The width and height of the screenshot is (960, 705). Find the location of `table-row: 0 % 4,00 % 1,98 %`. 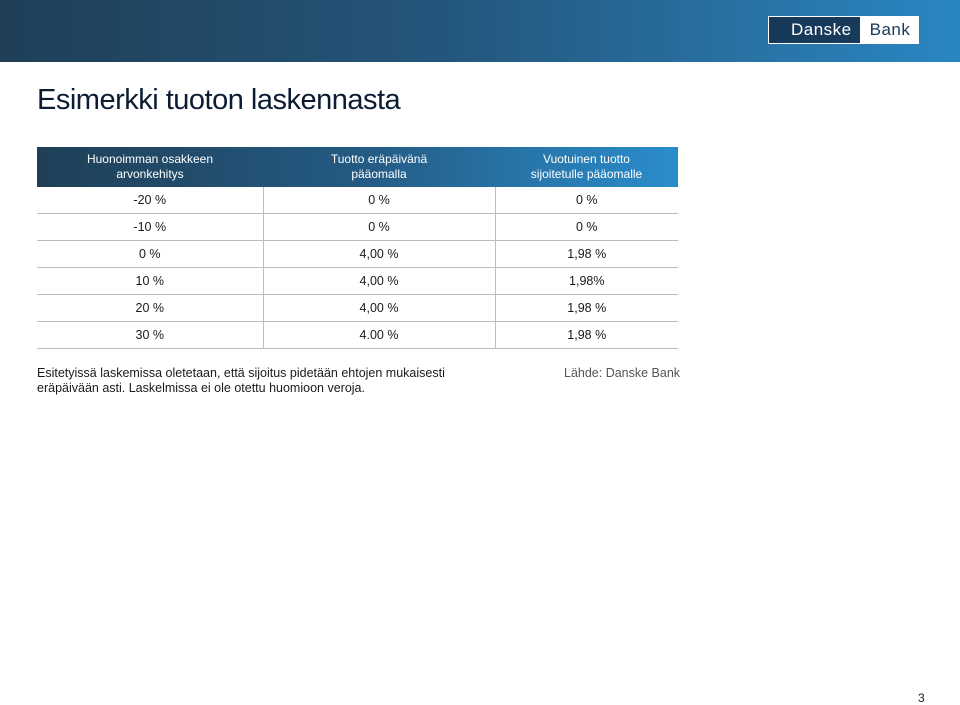

table-row: 0 % 4,00 % 1,98 % is located at coordinates (357, 254).